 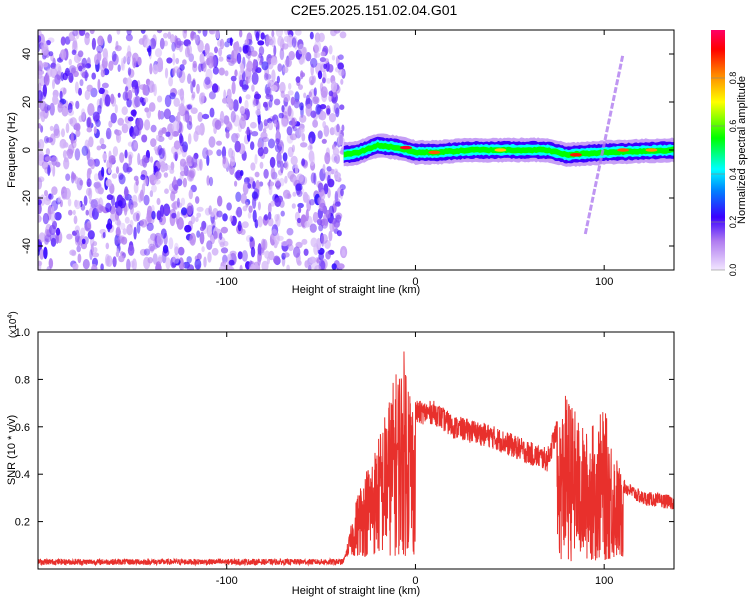 I want to click on y-tick-label: -40, so click(x=27, y=246).